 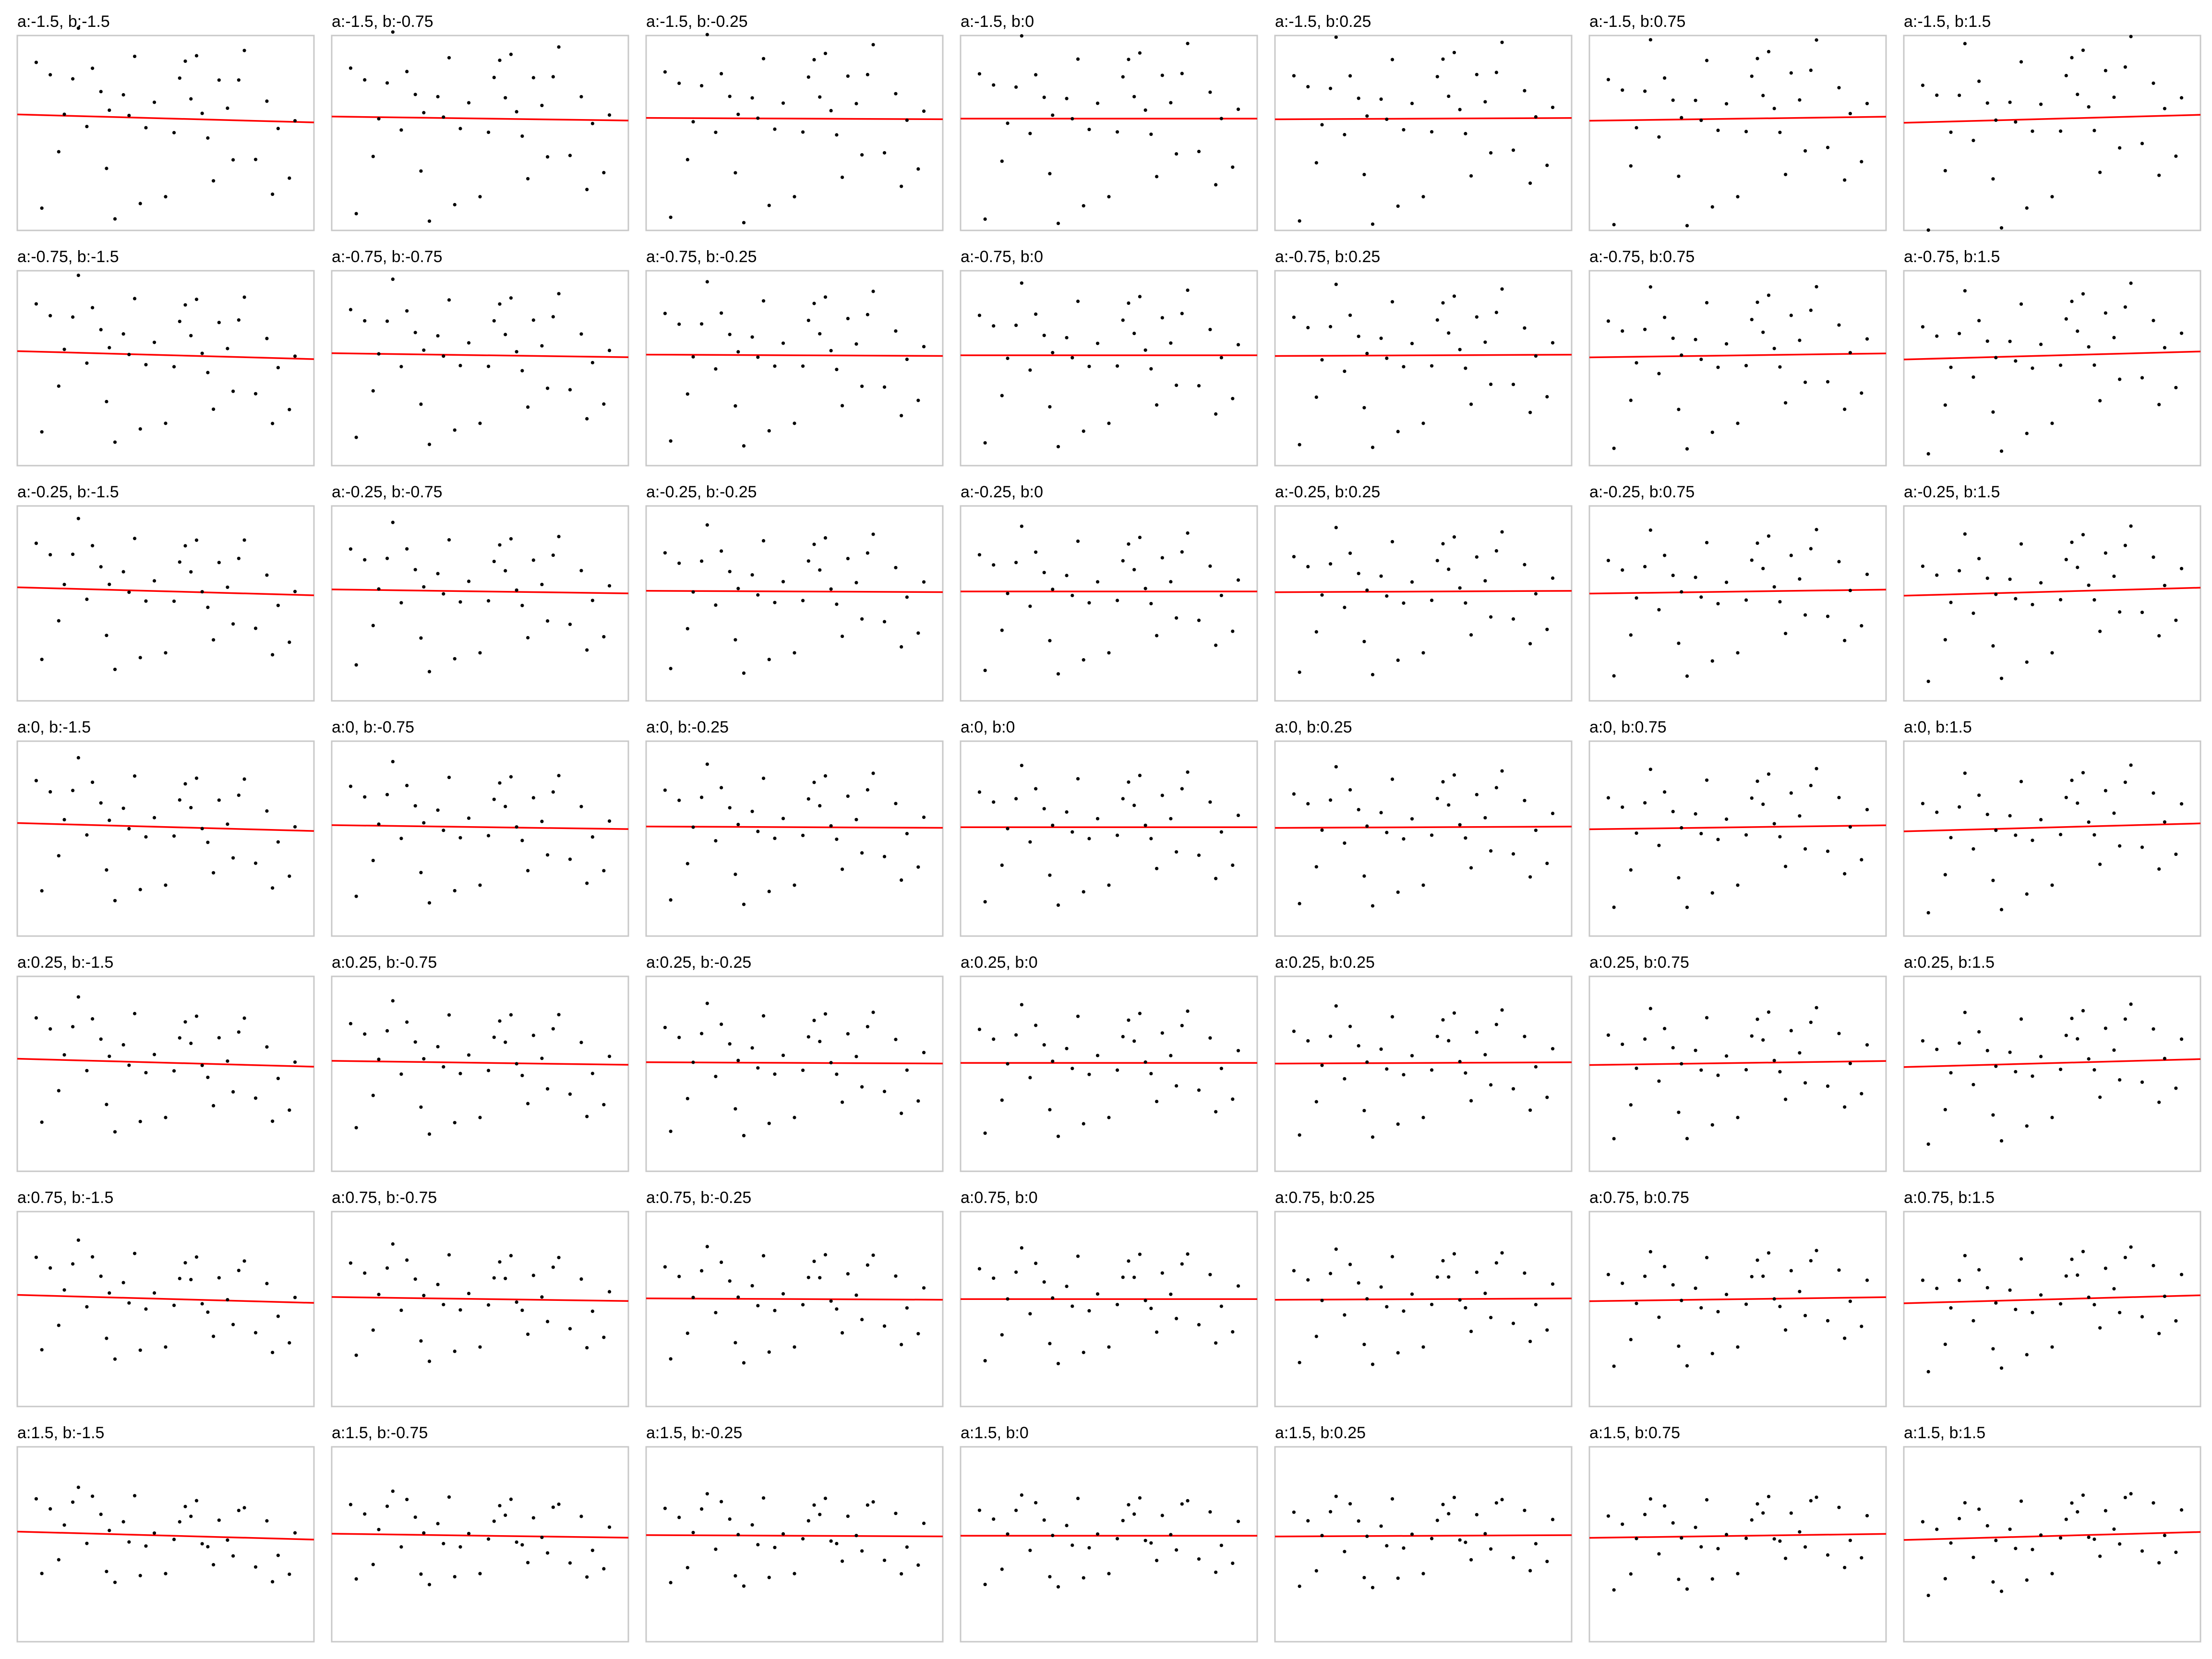 What do you see at coordinates (384, 1198) in the screenshot?
I see `panel-title: a:0.75, b:-0.75` at bounding box center [384, 1198].